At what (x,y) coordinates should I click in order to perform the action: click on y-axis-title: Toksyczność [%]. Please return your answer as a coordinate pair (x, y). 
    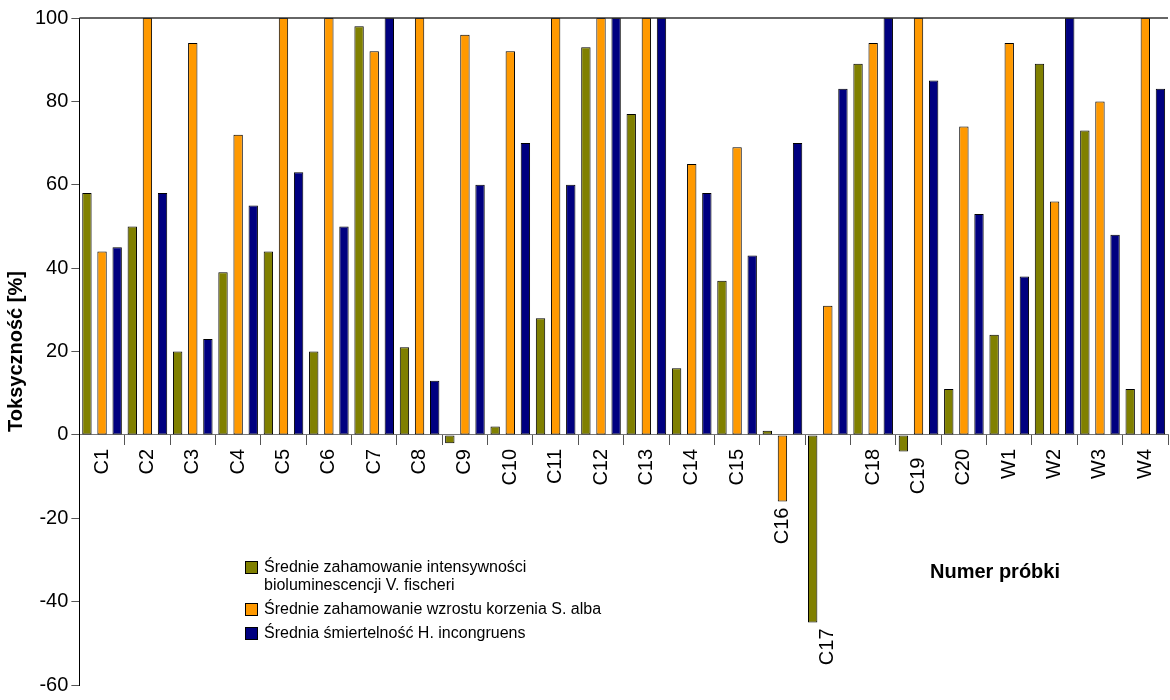
    Looking at the image, I should click on (14, 351).